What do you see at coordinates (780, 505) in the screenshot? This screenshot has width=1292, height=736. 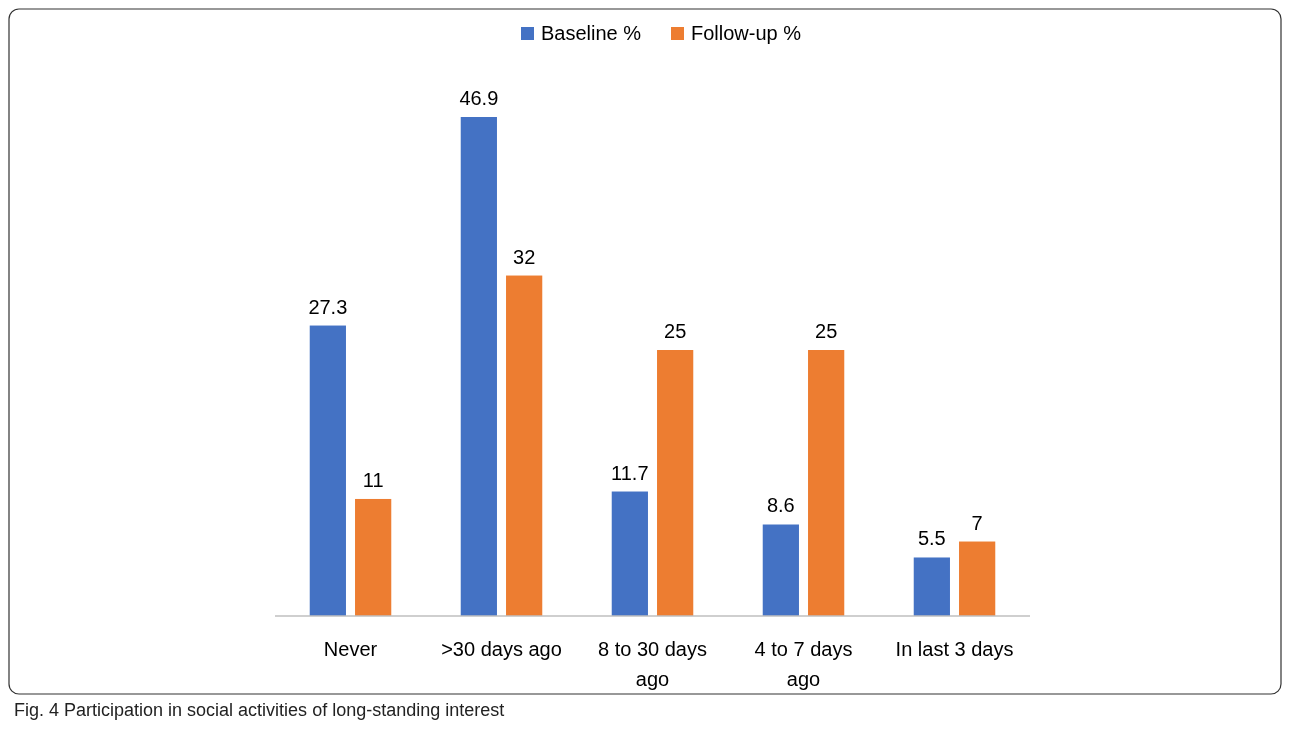 I see `data-label: 8.6` at bounding box center [780, 505].